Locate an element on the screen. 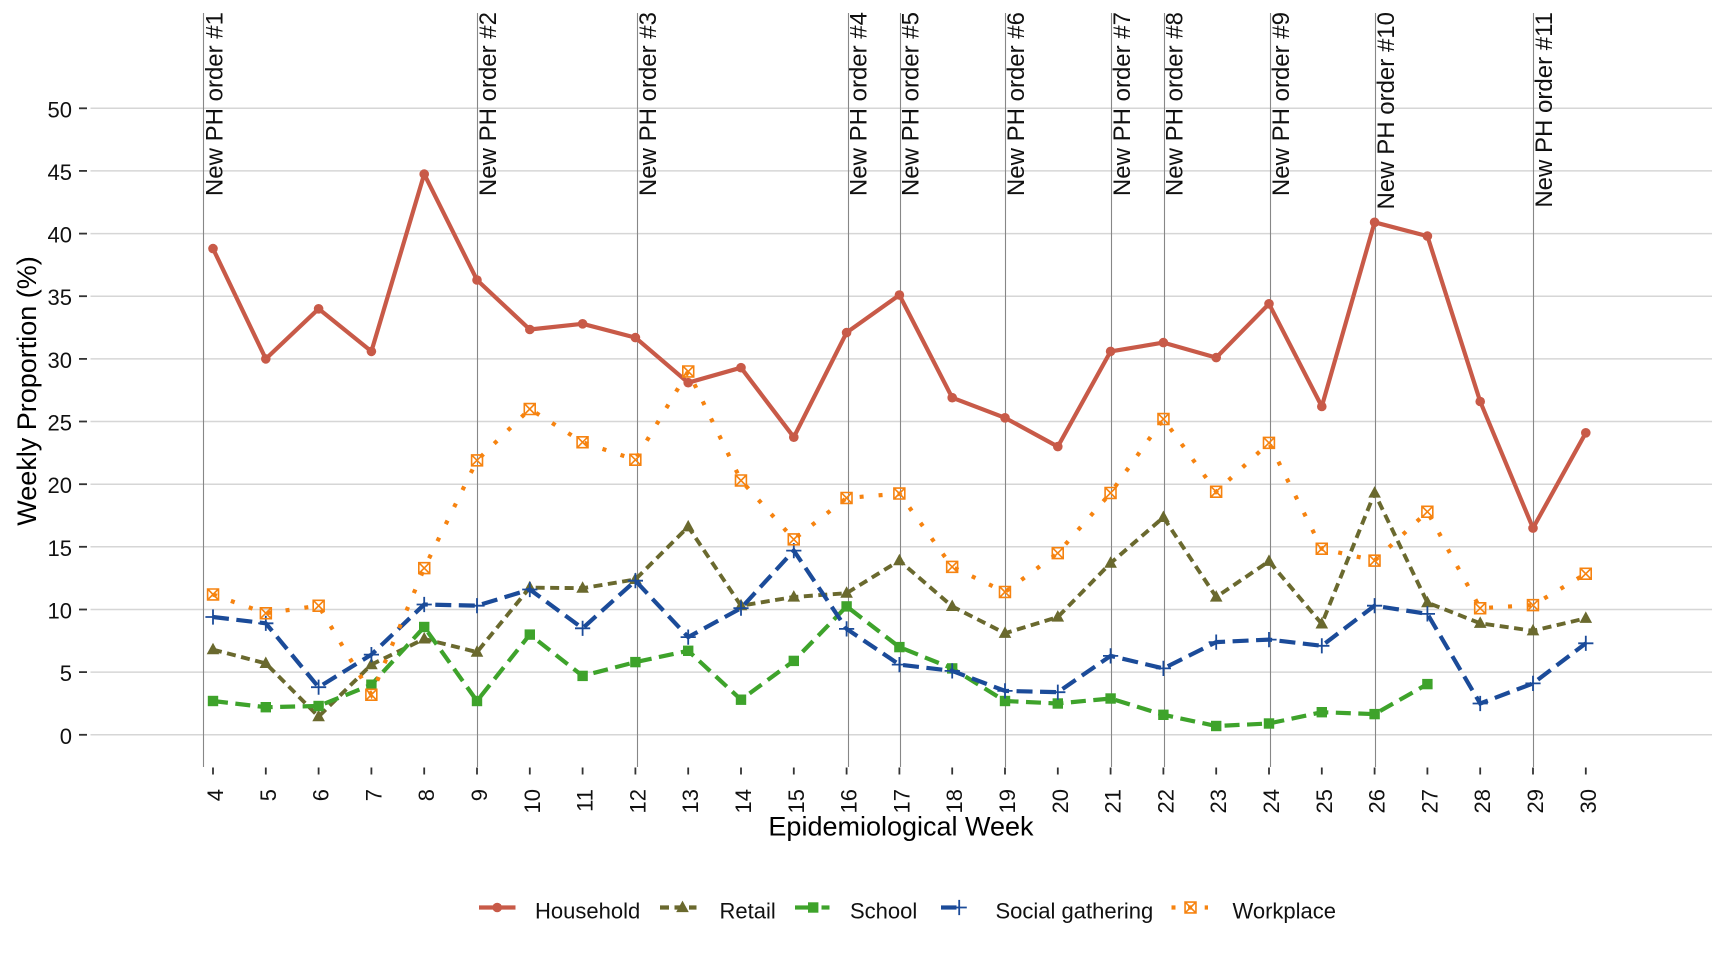 This screenshot has height=965, width=1728. svg-text: 14 is located at coordinates (743, 801).